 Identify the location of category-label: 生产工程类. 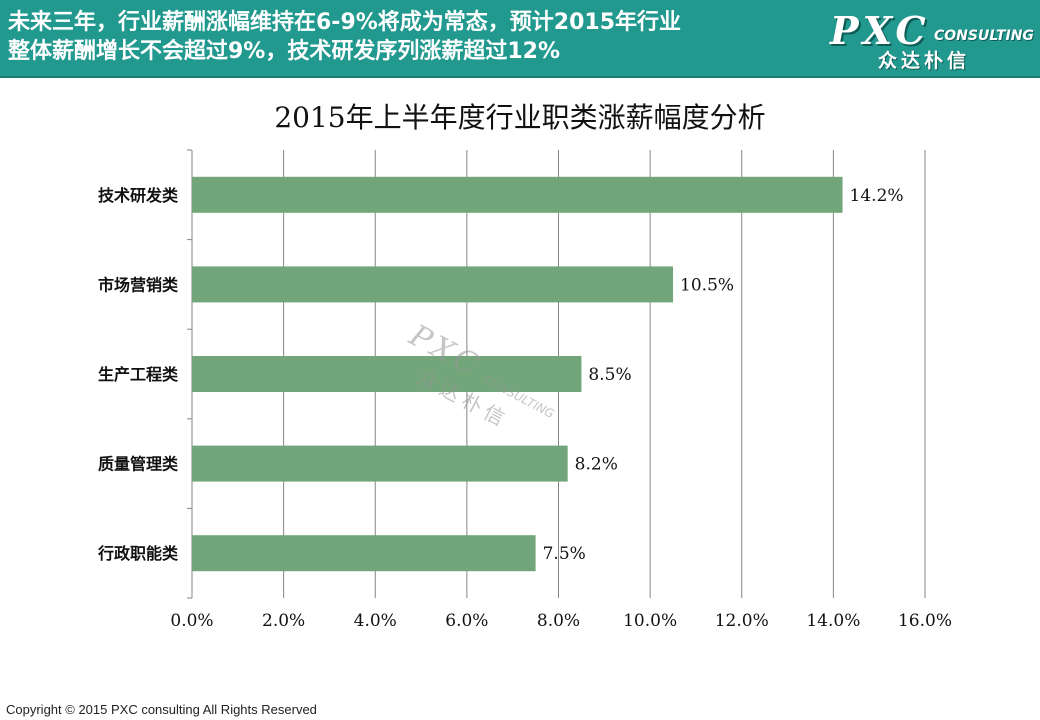
(138, 374).